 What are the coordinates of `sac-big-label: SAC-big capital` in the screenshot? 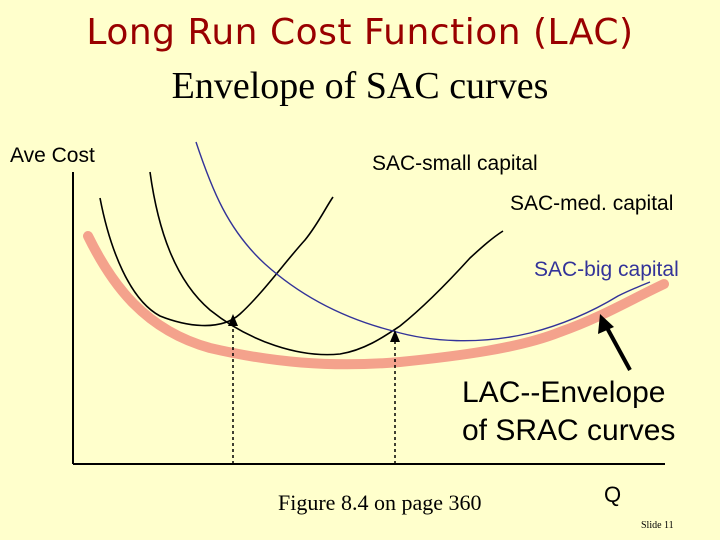 It's located at (606, 269).